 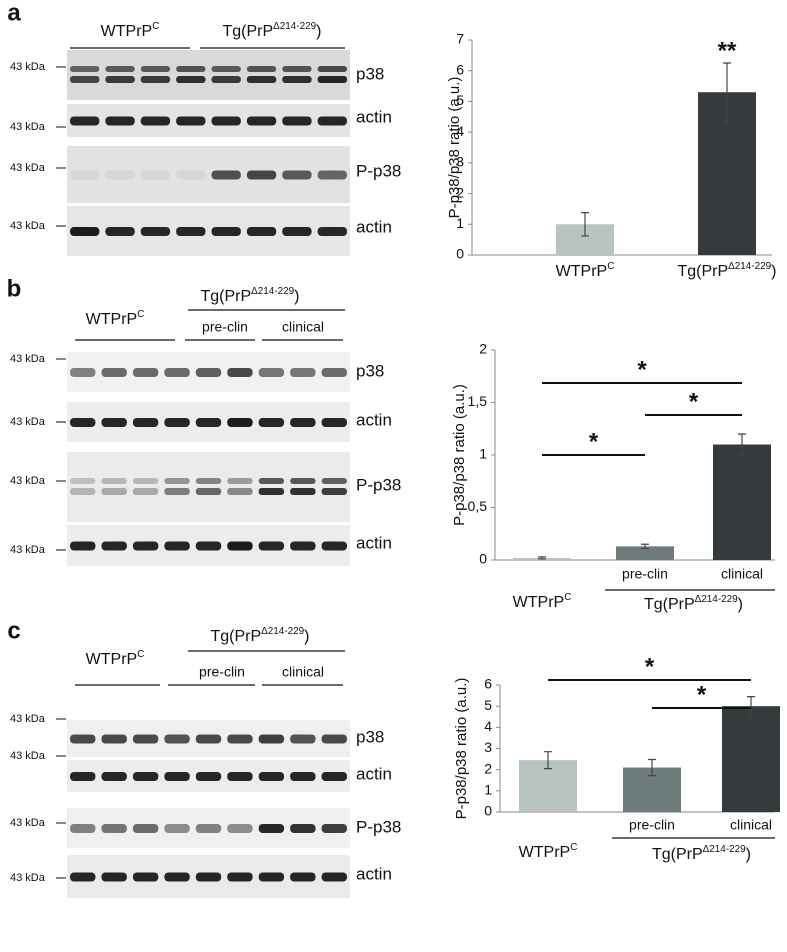 I want to click on x-tick-label: Tg(PrPΔ214-229), so click(x=727, y=270).